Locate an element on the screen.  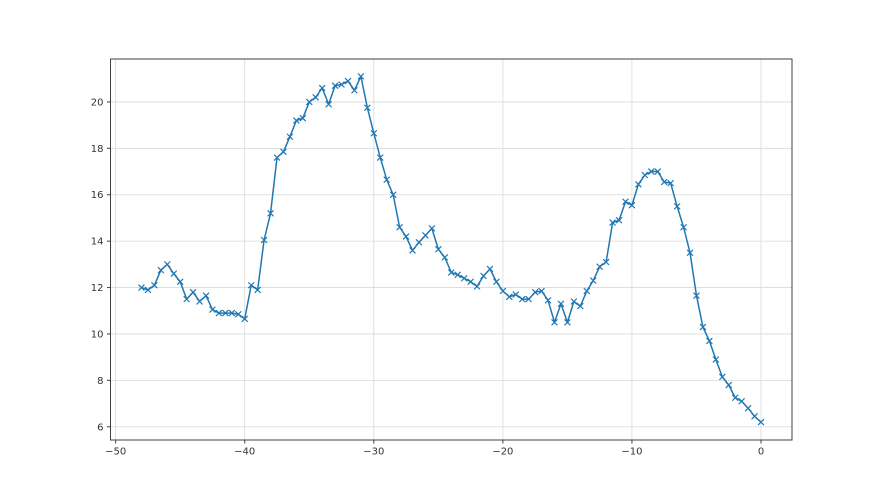
x-tick-label: −50 is located at coordinates (115, 452).